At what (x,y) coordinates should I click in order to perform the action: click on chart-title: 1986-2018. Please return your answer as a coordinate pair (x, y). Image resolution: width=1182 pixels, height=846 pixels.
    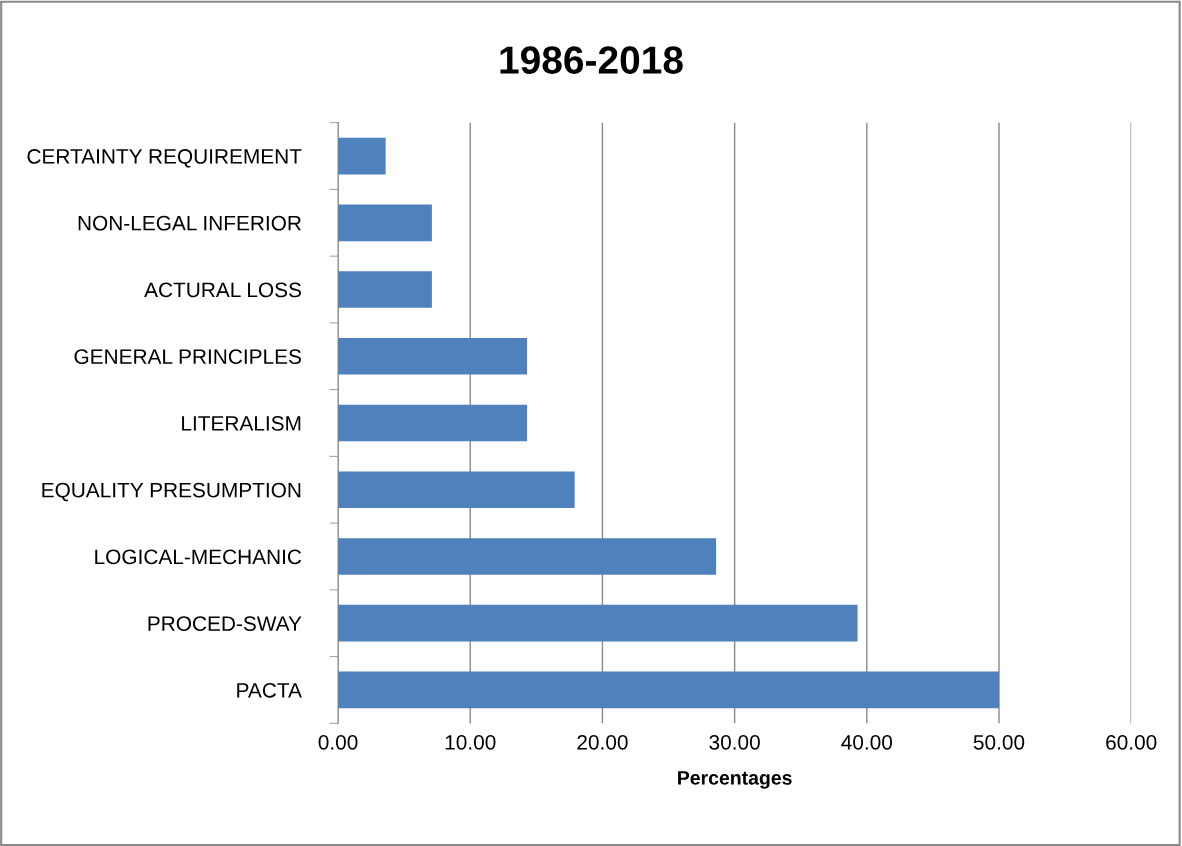
    Looking at the image, I should click on (591, 60).